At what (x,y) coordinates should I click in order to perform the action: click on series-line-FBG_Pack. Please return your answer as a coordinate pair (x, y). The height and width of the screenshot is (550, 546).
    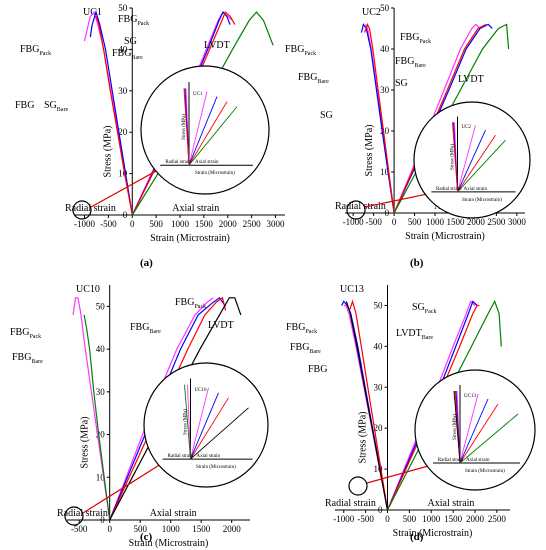
    Looking at the image, I should click on (143, 409).